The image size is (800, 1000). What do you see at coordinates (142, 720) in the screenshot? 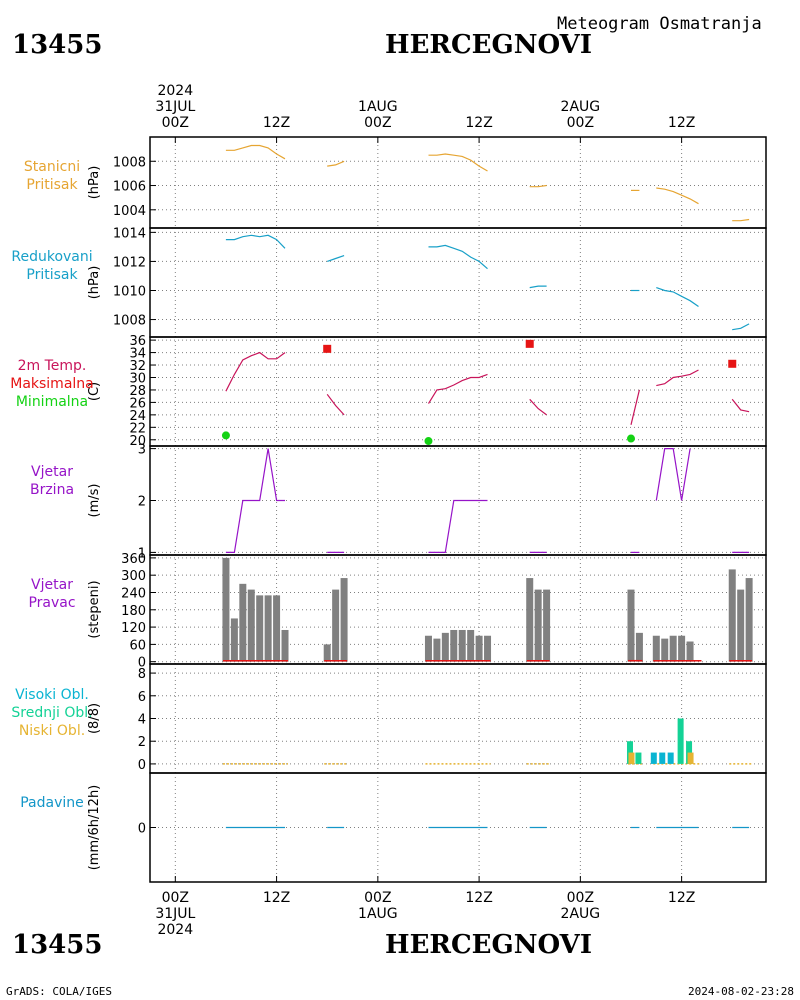
I see `y-tick-label: 4` at bounding box center [142, 720].